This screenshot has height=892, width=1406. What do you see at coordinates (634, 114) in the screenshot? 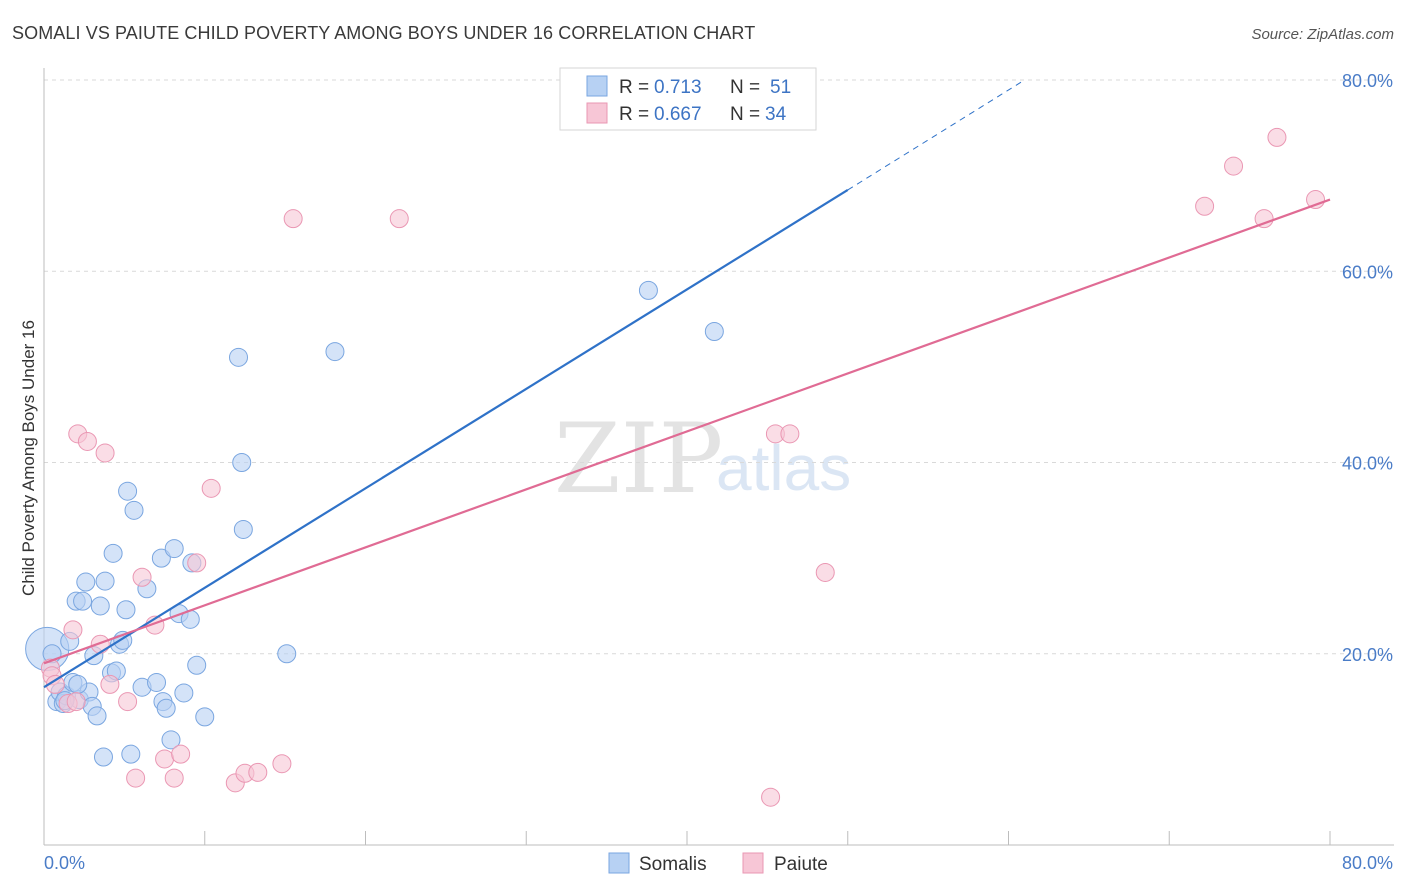
I see `legend-r-label-paiute: R =` at bounding box center [634, 114].